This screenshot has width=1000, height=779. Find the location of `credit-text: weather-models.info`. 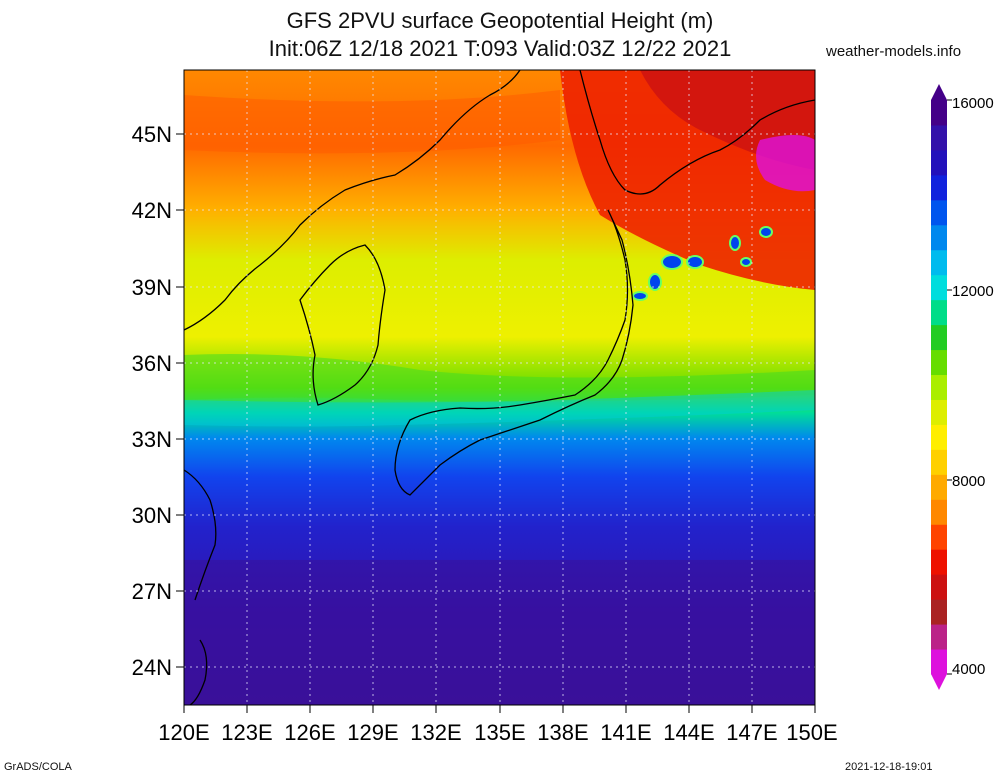

credit-text: weather-models.info is located at coordinates (894, 51).